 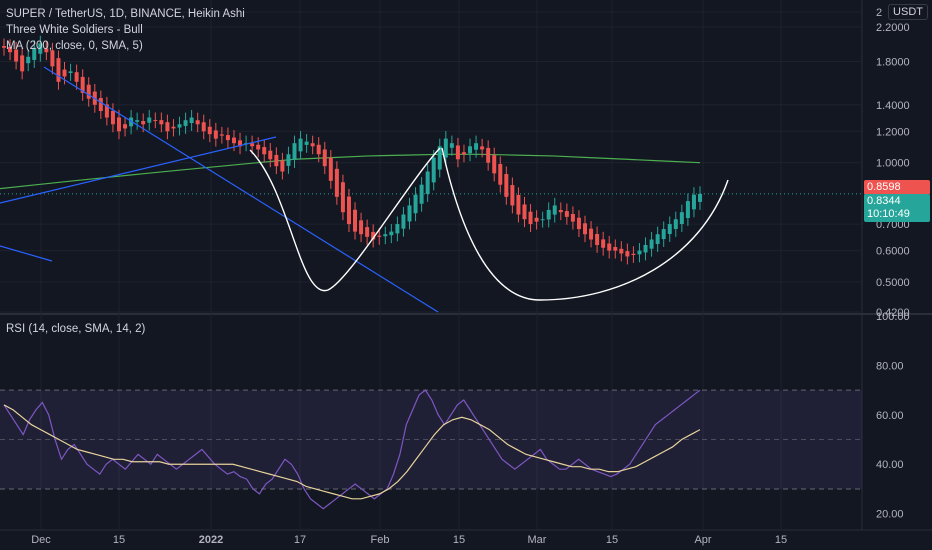 I want to click on time-tick-label: Feb, so click(x=380, y=540).